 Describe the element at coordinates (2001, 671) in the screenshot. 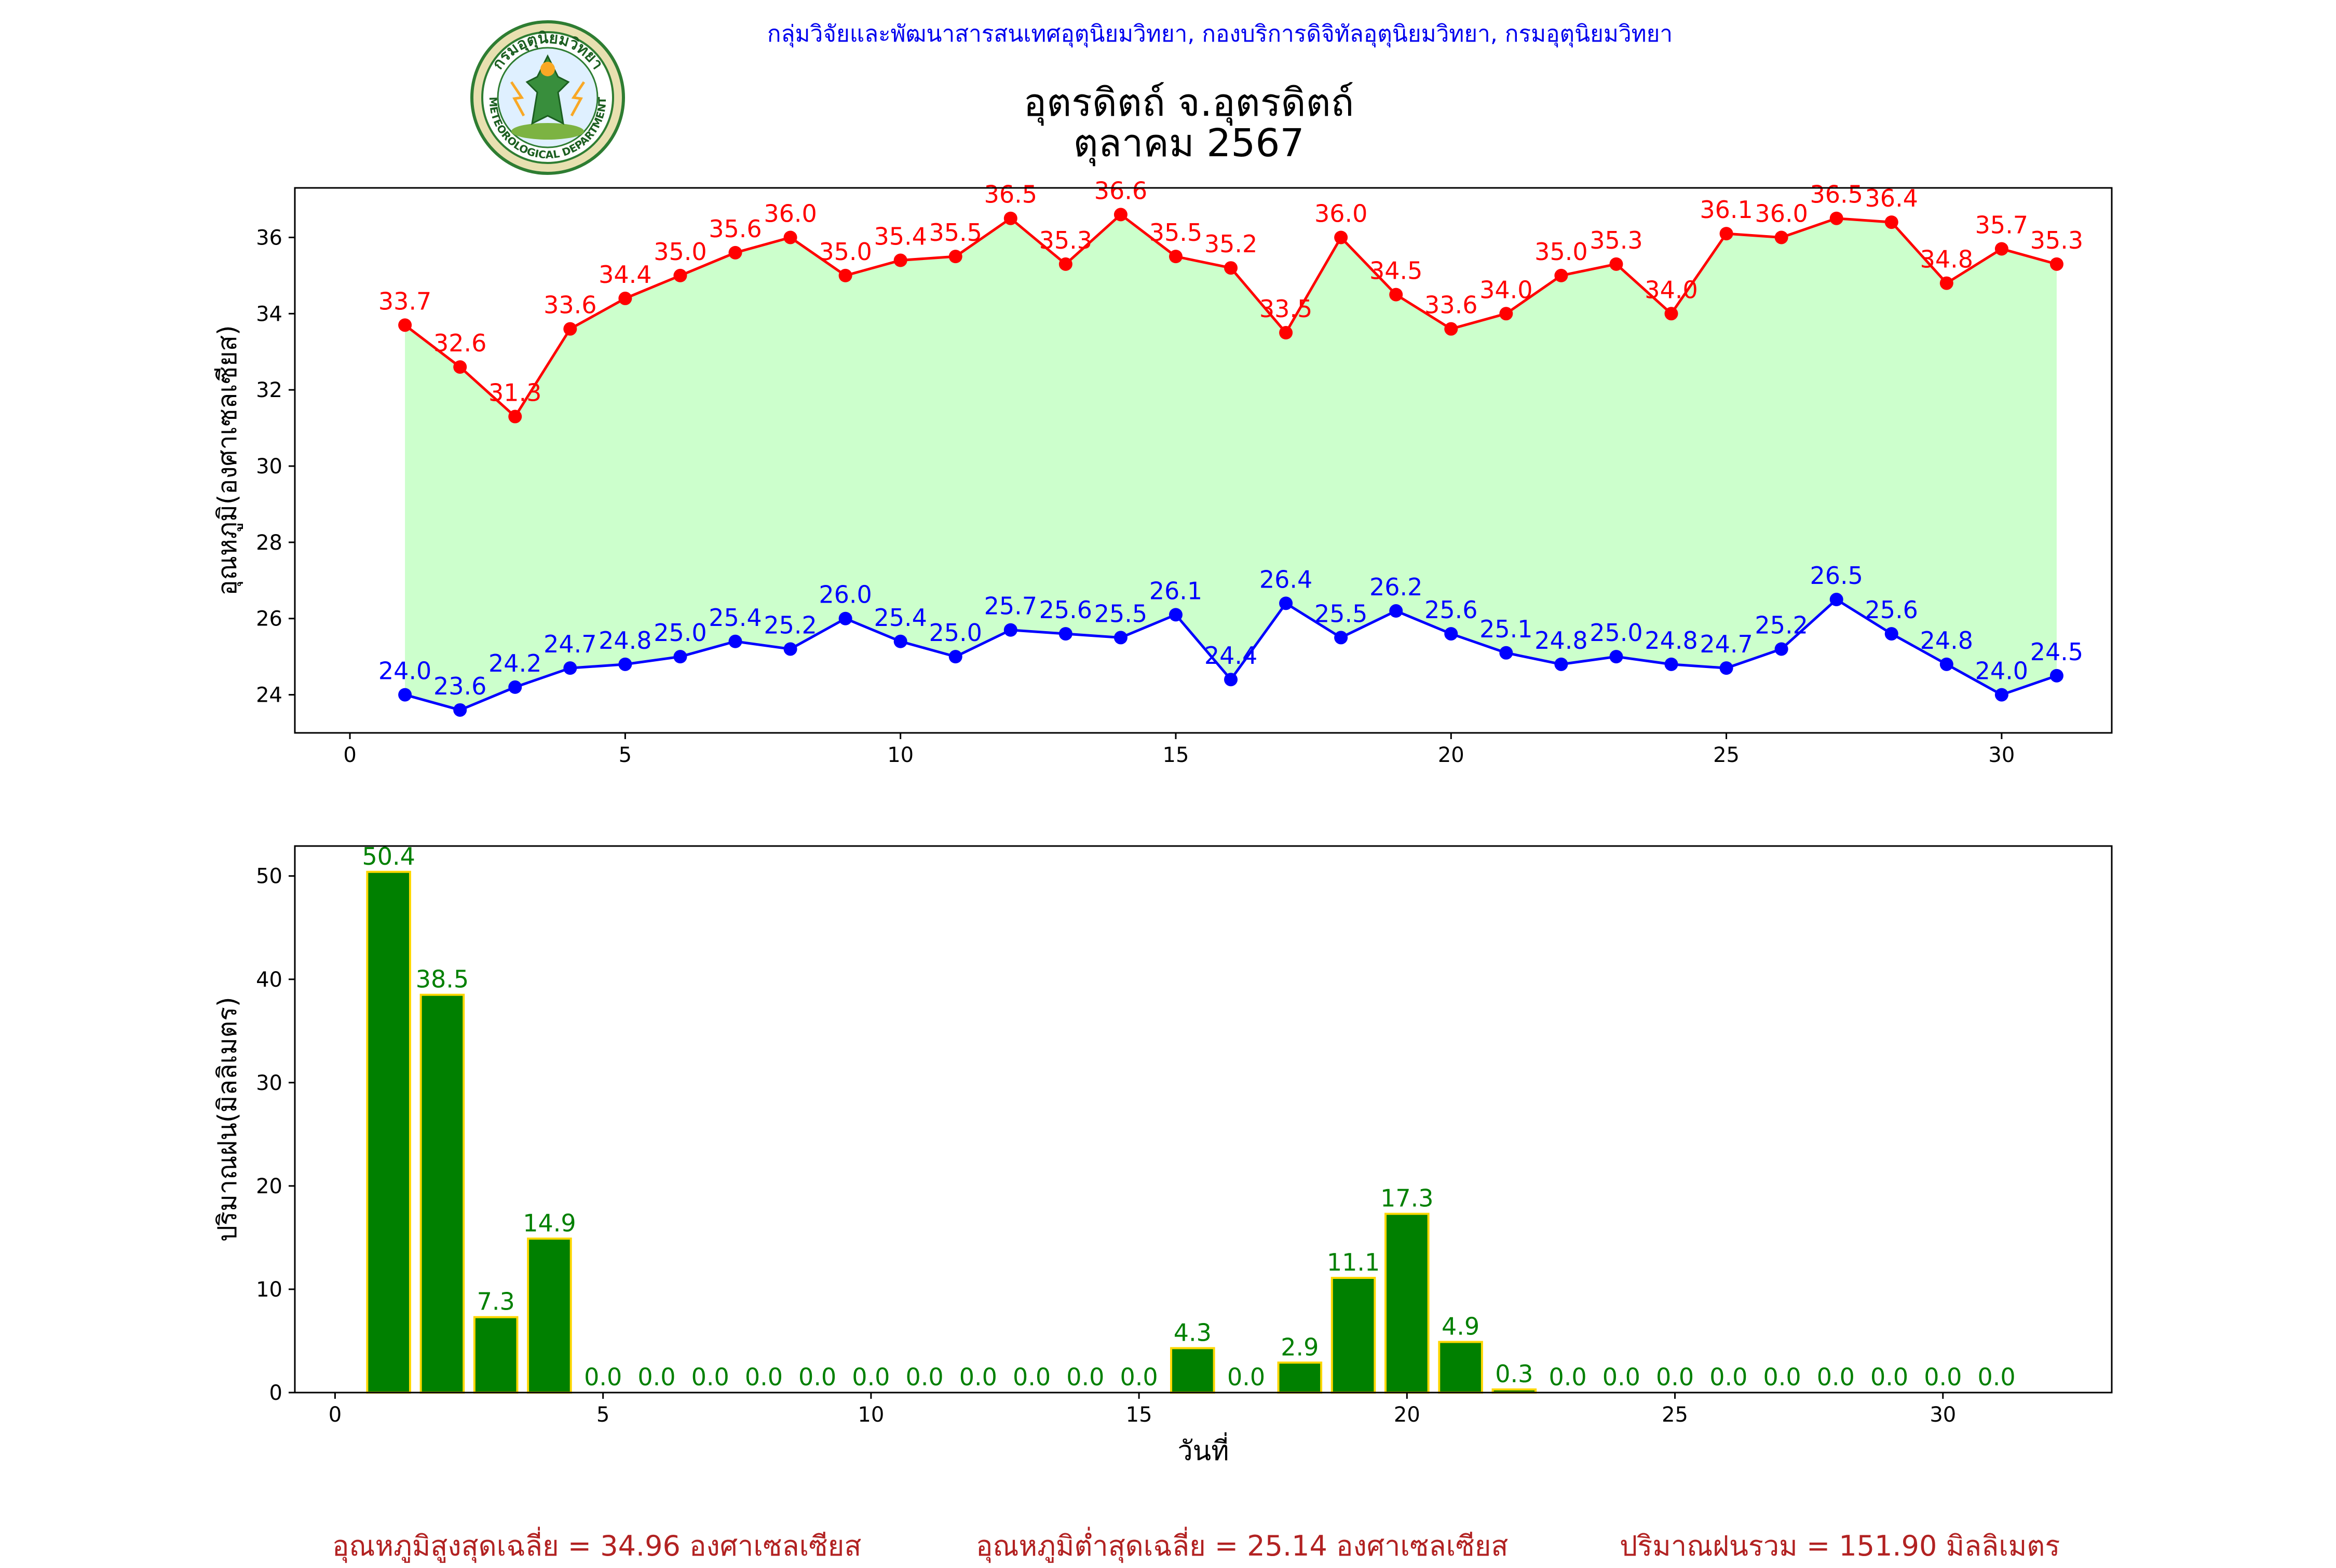

I see `min-temperature-label: 24.0` at that location.